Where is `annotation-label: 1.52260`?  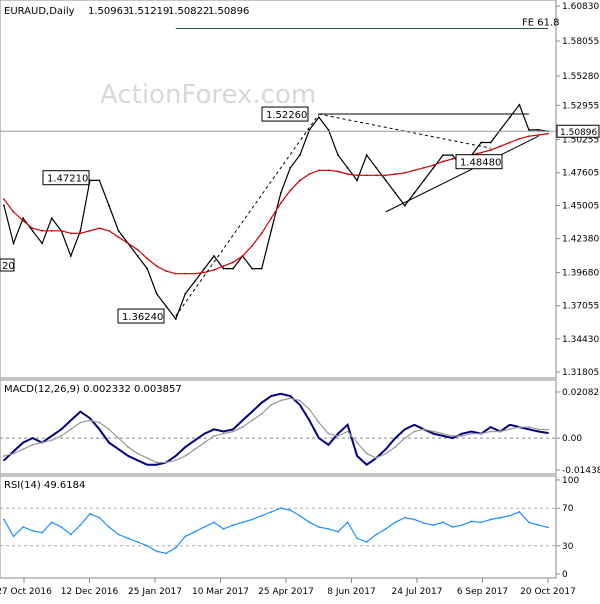 annotation-label: 1.52260 is located at coordinates (286, 115).